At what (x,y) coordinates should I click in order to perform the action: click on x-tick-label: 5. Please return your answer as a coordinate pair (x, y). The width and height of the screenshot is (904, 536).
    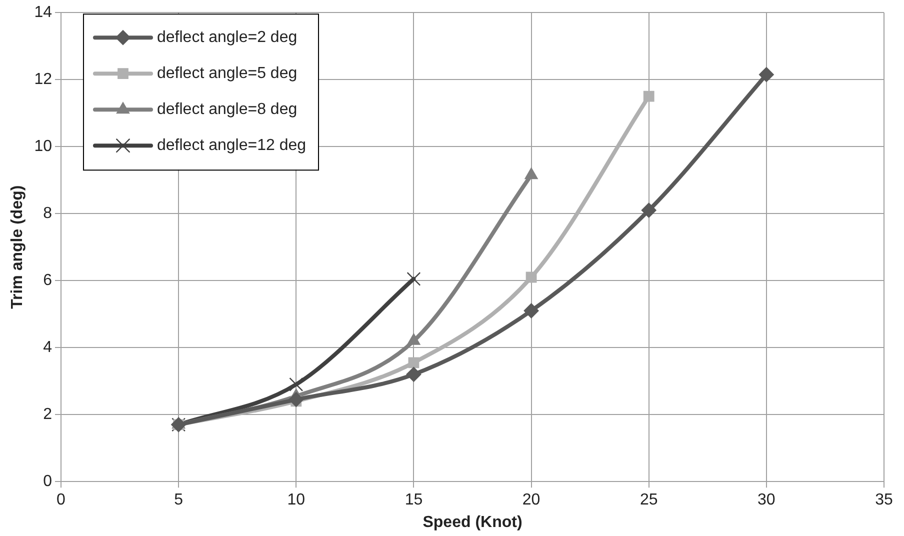
    Looking at the image, I should click on (179, 500).